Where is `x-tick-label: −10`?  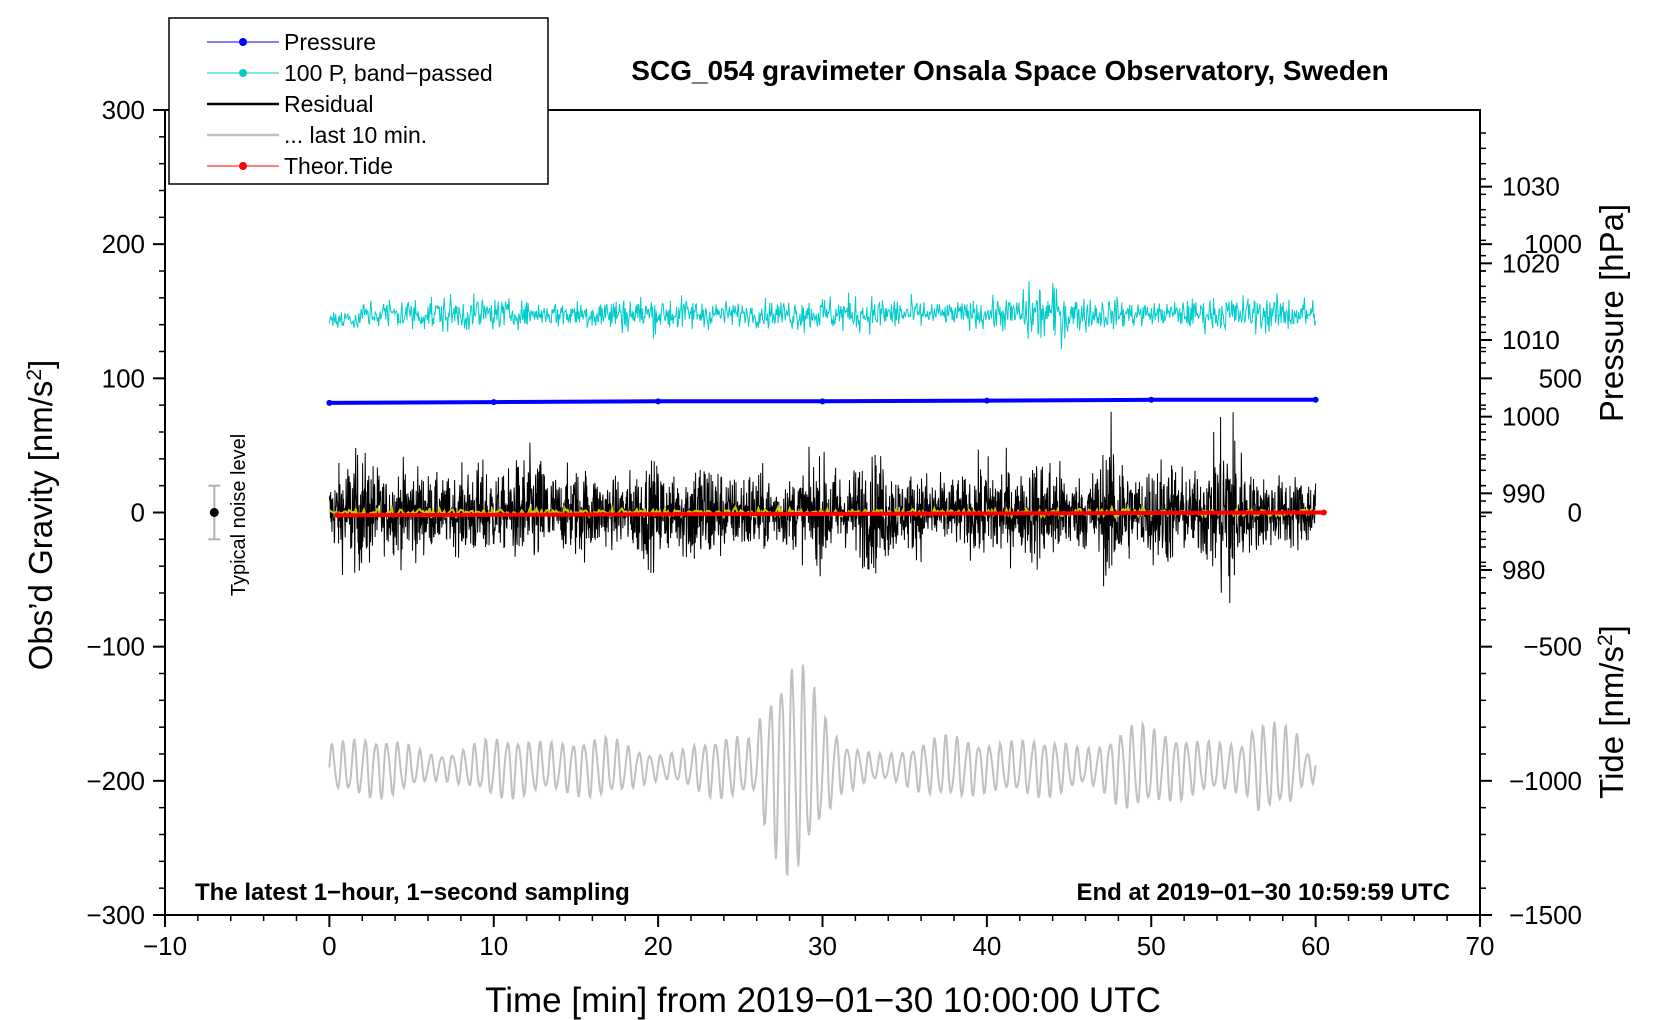 x-tick-label: −10 is located at coordinates (165, 946).